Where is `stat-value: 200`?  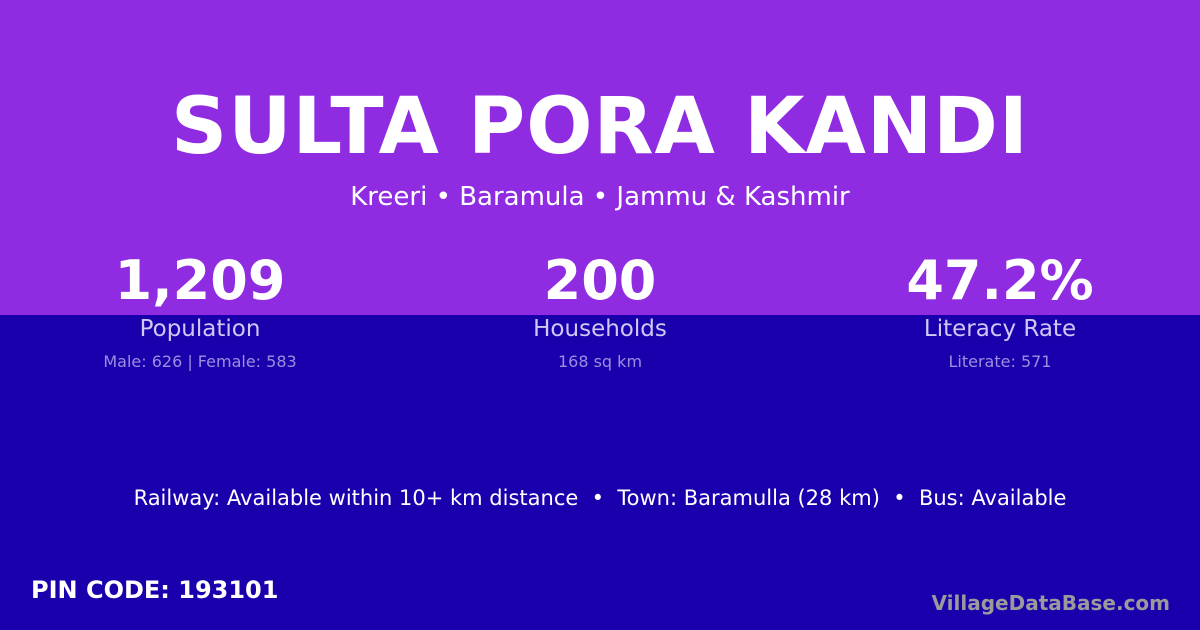 stat-value: 200 is located at coordinates (600, 280).